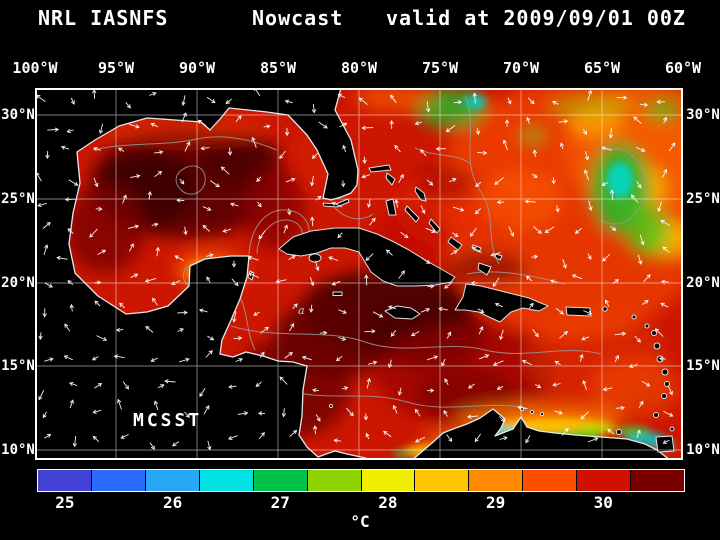 The image size is (720, 540). Describe the element at coordinates (35, 68) in the screenshot. I see `lon-tick-label: 100°W` at that location.